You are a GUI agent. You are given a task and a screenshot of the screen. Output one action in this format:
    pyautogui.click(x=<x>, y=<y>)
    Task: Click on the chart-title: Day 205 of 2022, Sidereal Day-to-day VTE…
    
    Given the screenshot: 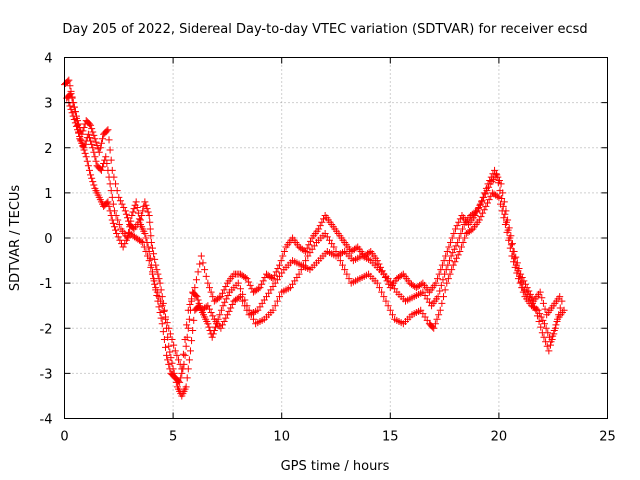 What is the action you would take?
    pyautogui.click(x=324, y=29)
    